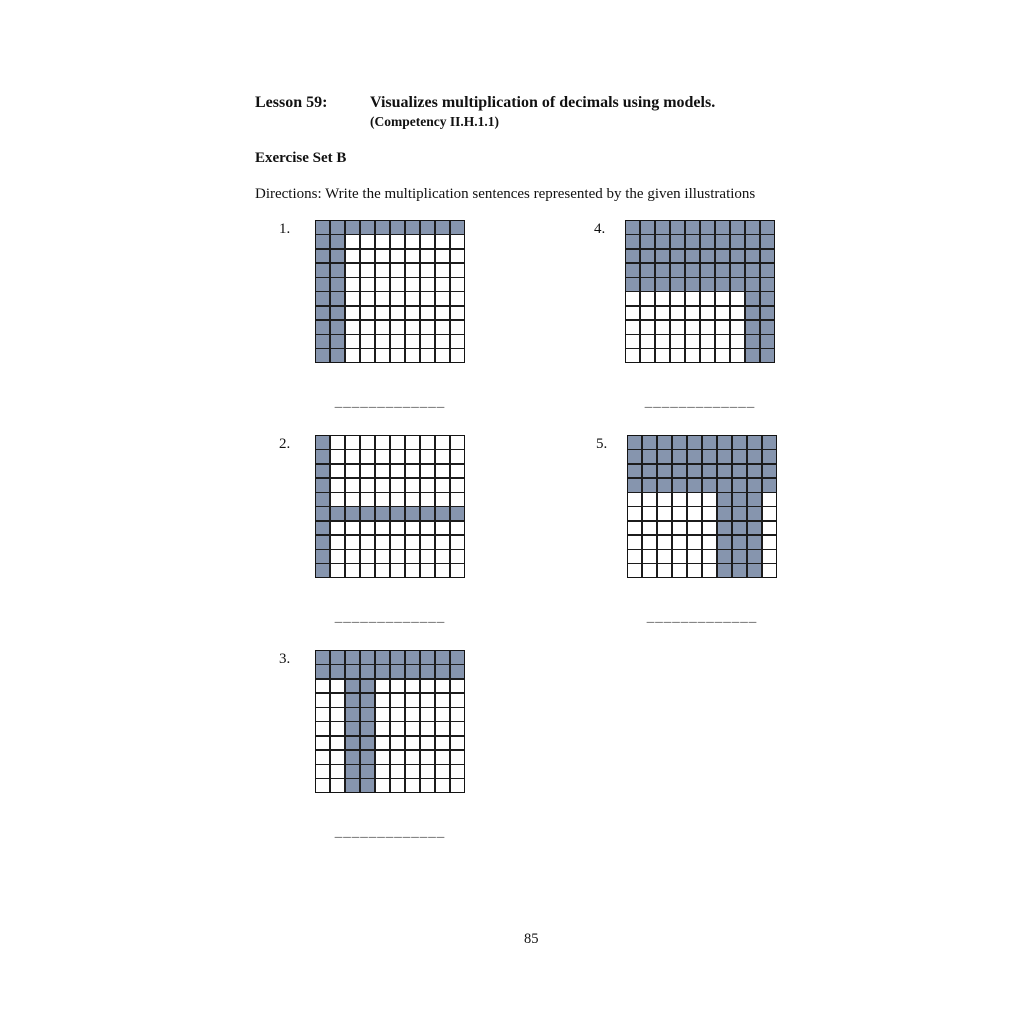 The width and height of the screenshot is (1024, 1024). I want to click on problem-4-number: 4., so click(600, 229).